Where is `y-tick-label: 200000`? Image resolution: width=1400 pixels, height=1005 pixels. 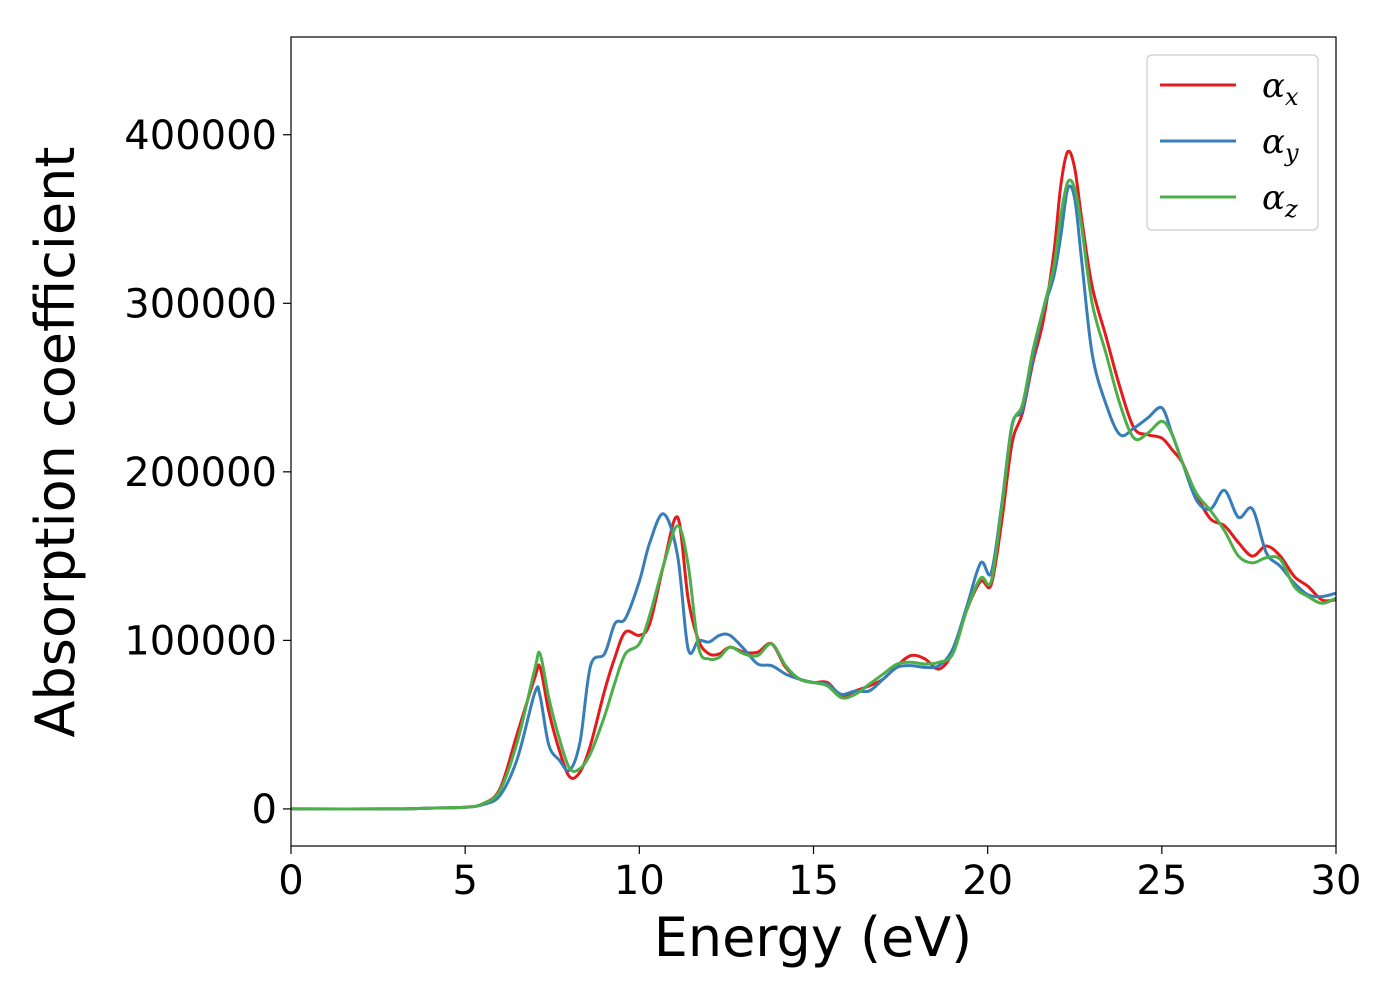
y-tick-label: 200000 is located at coordinates (200, 473).